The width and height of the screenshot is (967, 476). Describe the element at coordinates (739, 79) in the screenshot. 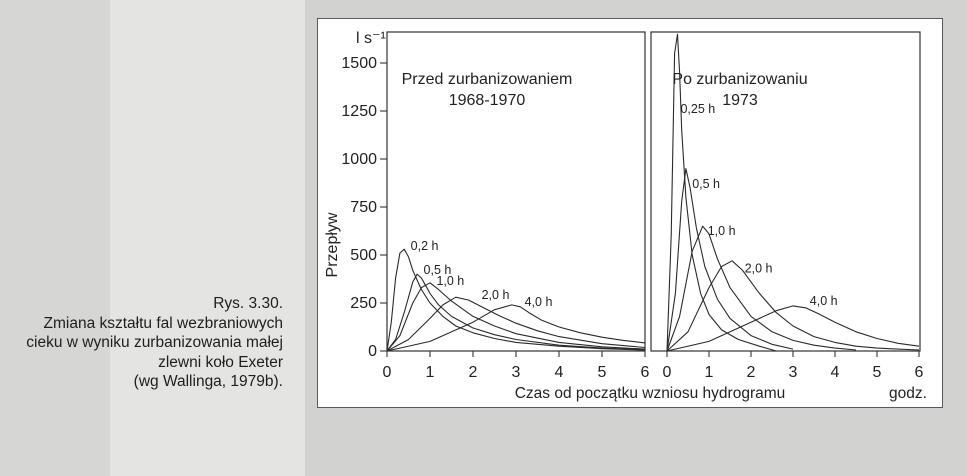

I see `panel-title: Po zurbanizowaniu` at that location.